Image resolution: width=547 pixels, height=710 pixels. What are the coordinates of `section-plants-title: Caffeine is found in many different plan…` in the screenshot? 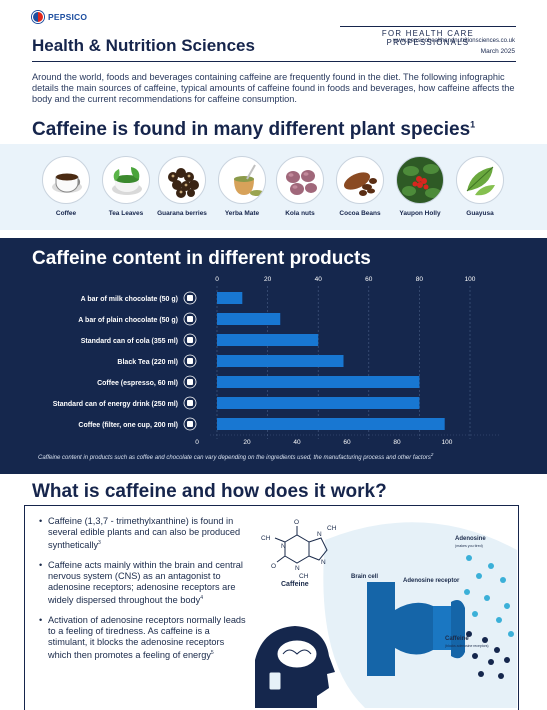 It's located at (251, 129).